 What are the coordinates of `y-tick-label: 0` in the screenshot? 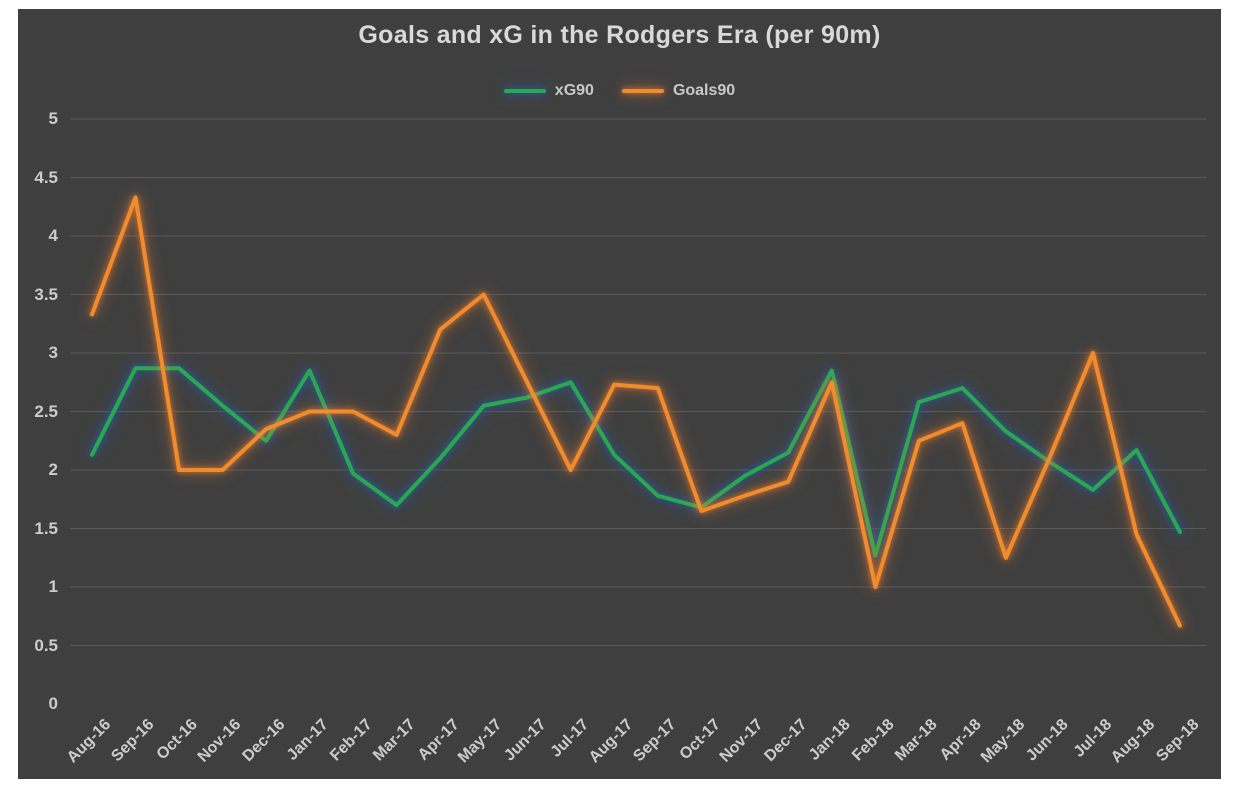 It's located at (53, 703).